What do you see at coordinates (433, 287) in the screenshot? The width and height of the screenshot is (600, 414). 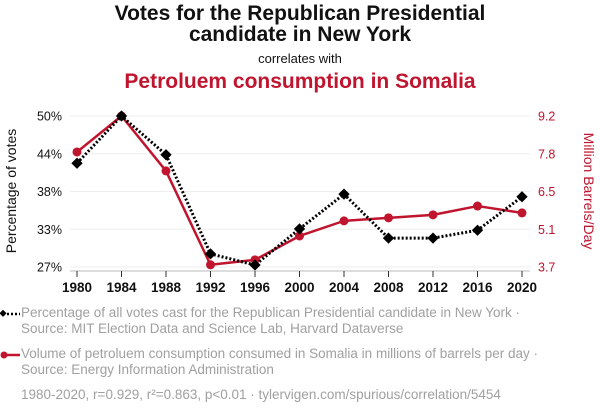 I see `x-tick-label: 2012` at bounding box center [433, 287].